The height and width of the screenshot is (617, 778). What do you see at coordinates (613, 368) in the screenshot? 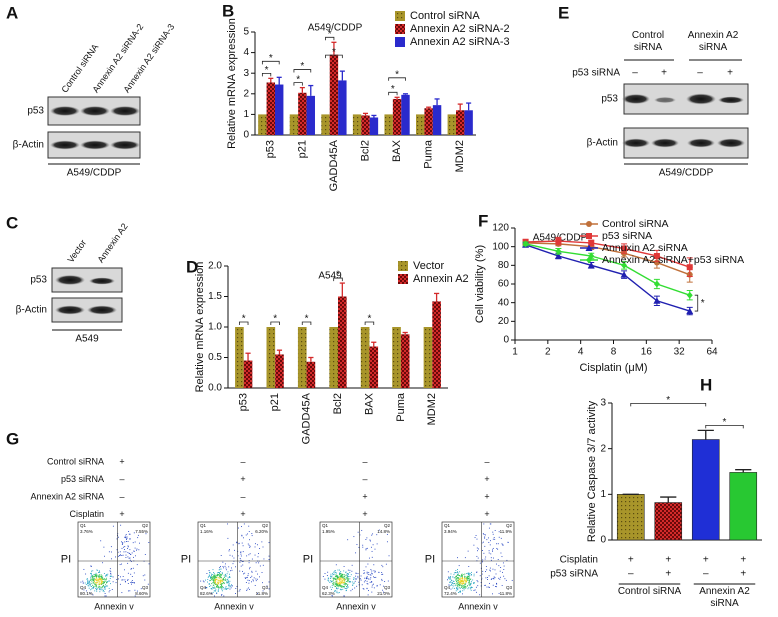
I see `x-axis-label: Cisplatin (μM)` at bounding box center [613, 368].